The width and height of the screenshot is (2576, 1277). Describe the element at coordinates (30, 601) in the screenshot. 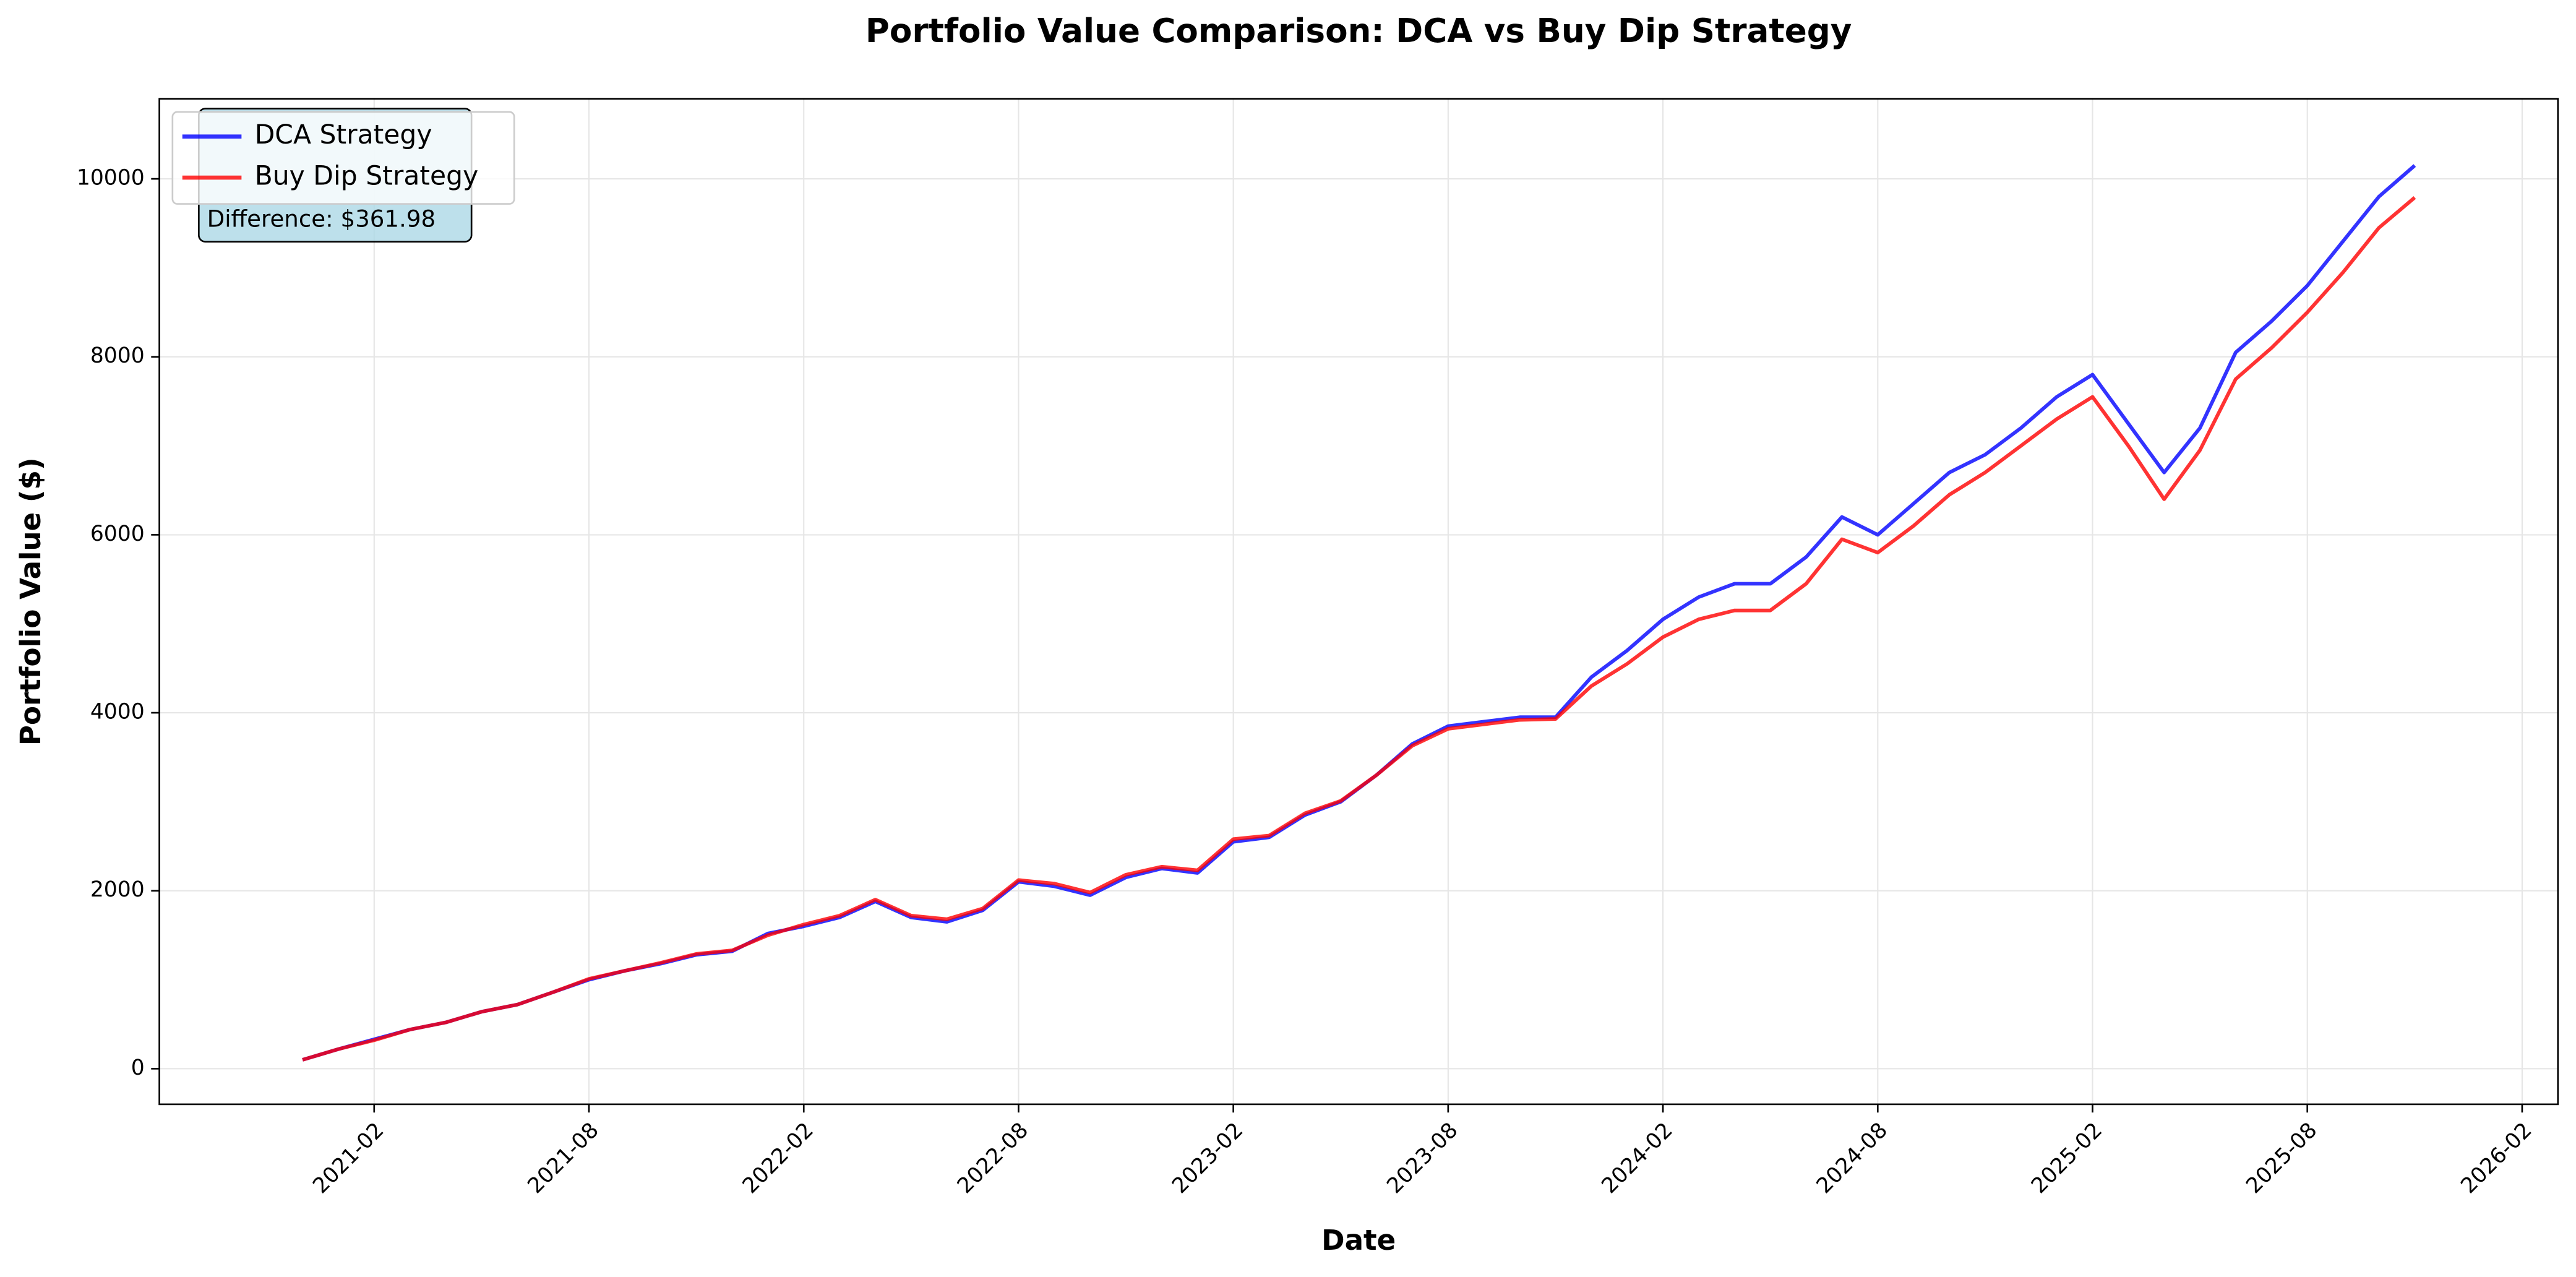

I see `y-axis-label: Portfolio Value ($)` at that location.